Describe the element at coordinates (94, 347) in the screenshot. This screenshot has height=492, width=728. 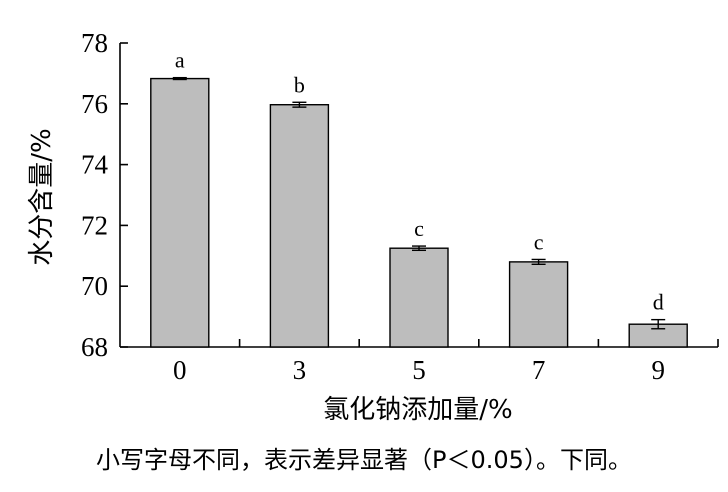
I see `y-tick-label: 68` at that location.